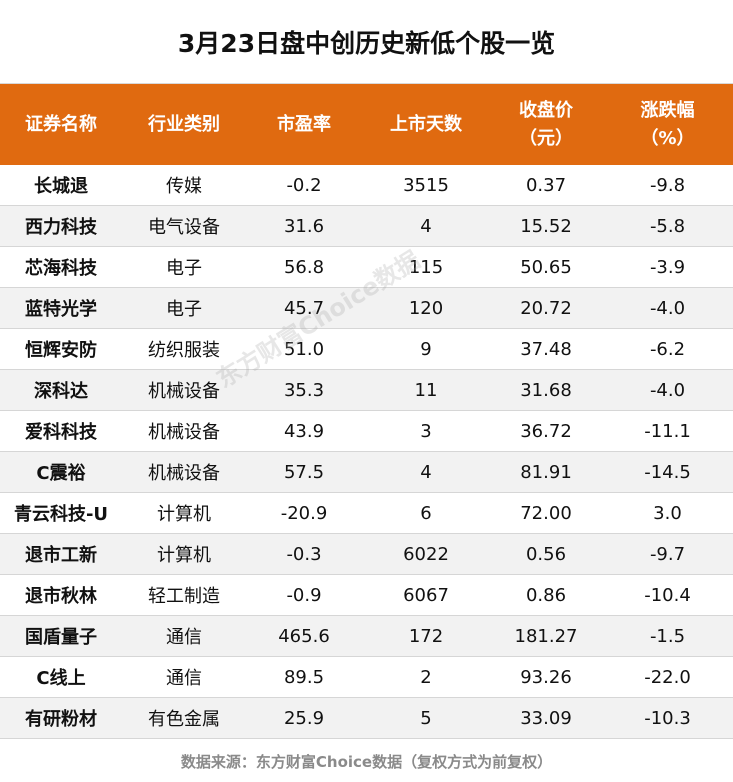 The image size is (733, 782). I want to click on pe-ratio-cell: 31.6, so click(304, 226).